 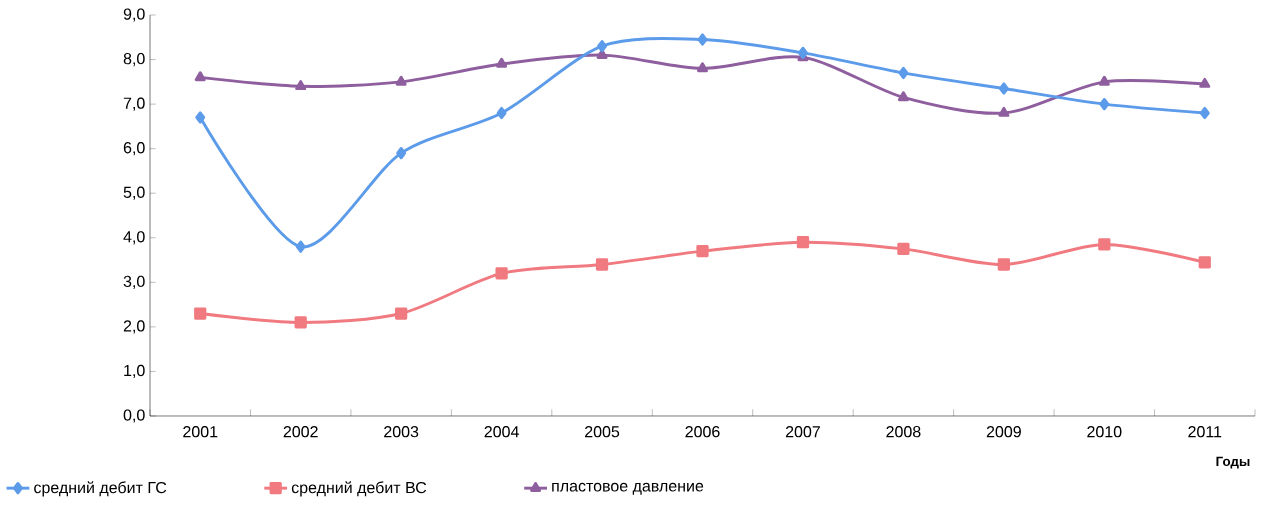 What do you see at coordinates (134, 149) in the screenshot?
I see `y-tick-label: 6,0` at bounding box center [134, 149].